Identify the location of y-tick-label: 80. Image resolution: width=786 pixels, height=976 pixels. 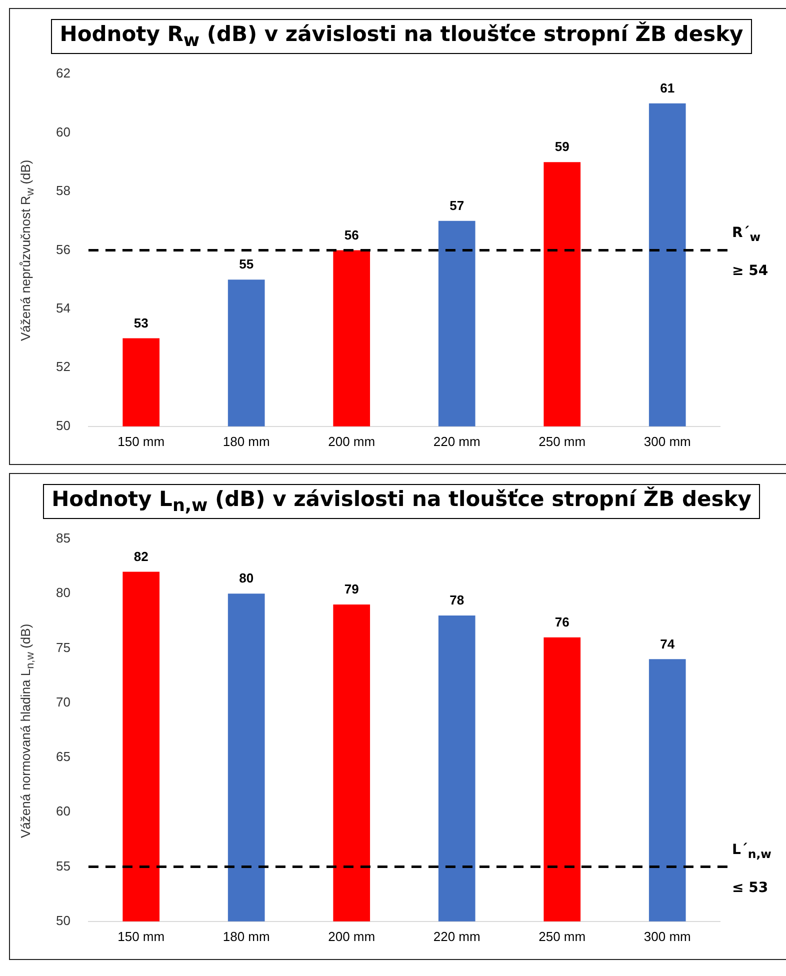
(63, 593).